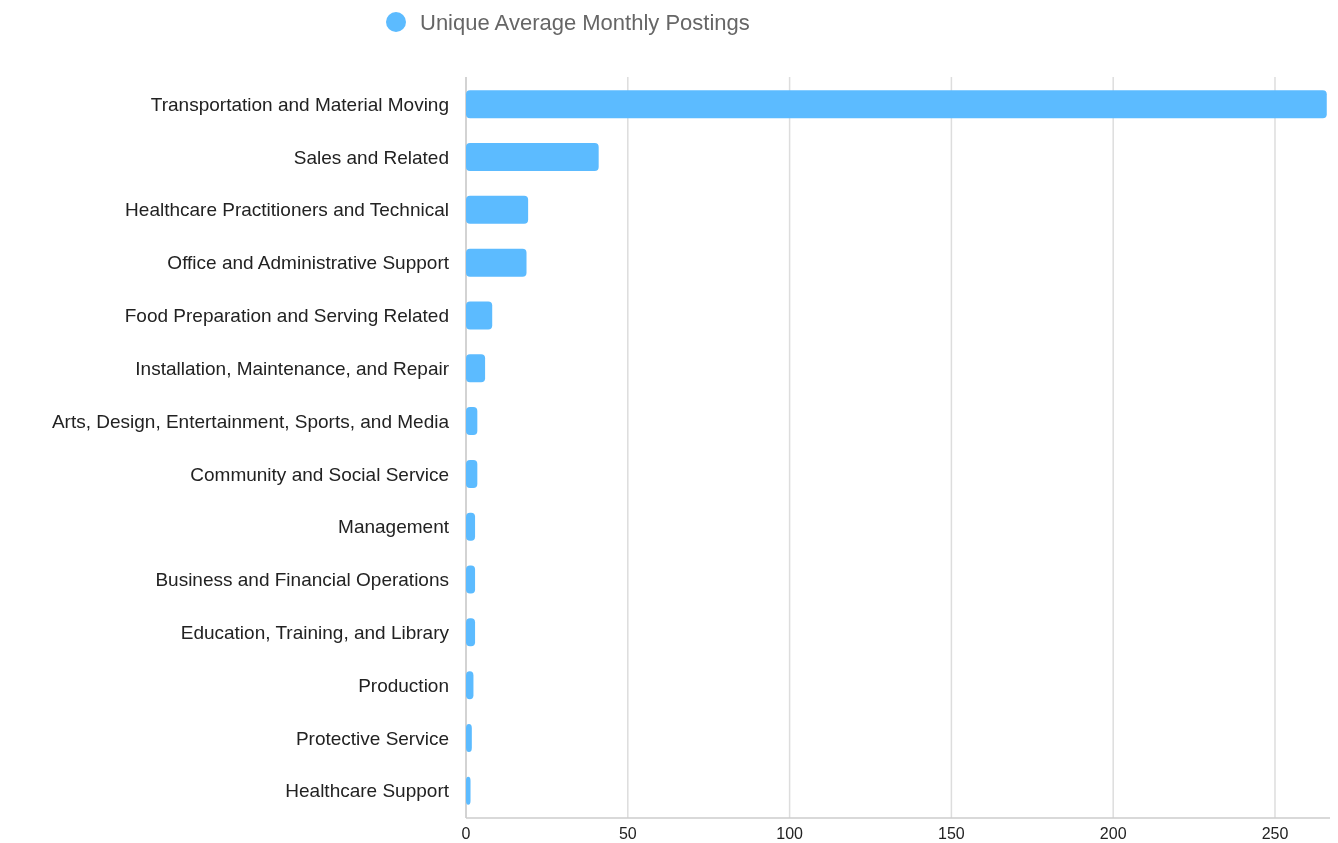 The image size is (1338, 843). Describe the element at coordinates (299, 104) in the screenshot. I see `y-tick-label: Transportation and Material Moving` at that location.